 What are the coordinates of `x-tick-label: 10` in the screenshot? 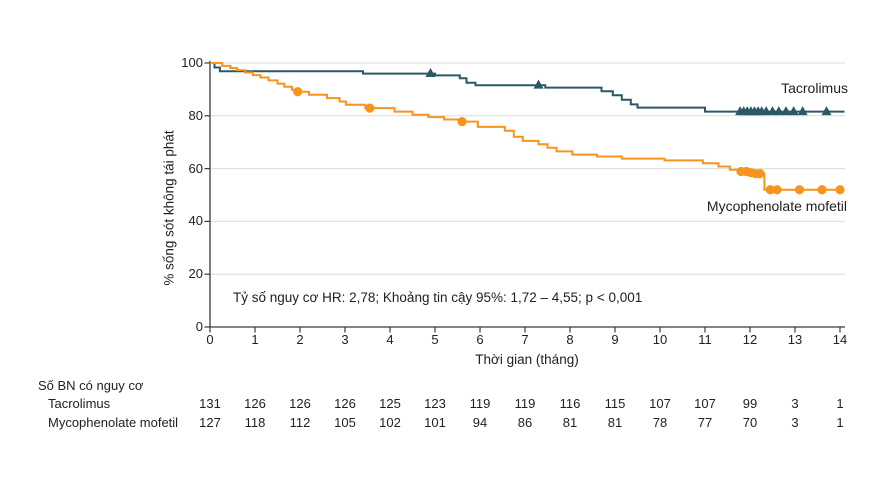 It's located at (660, 339).